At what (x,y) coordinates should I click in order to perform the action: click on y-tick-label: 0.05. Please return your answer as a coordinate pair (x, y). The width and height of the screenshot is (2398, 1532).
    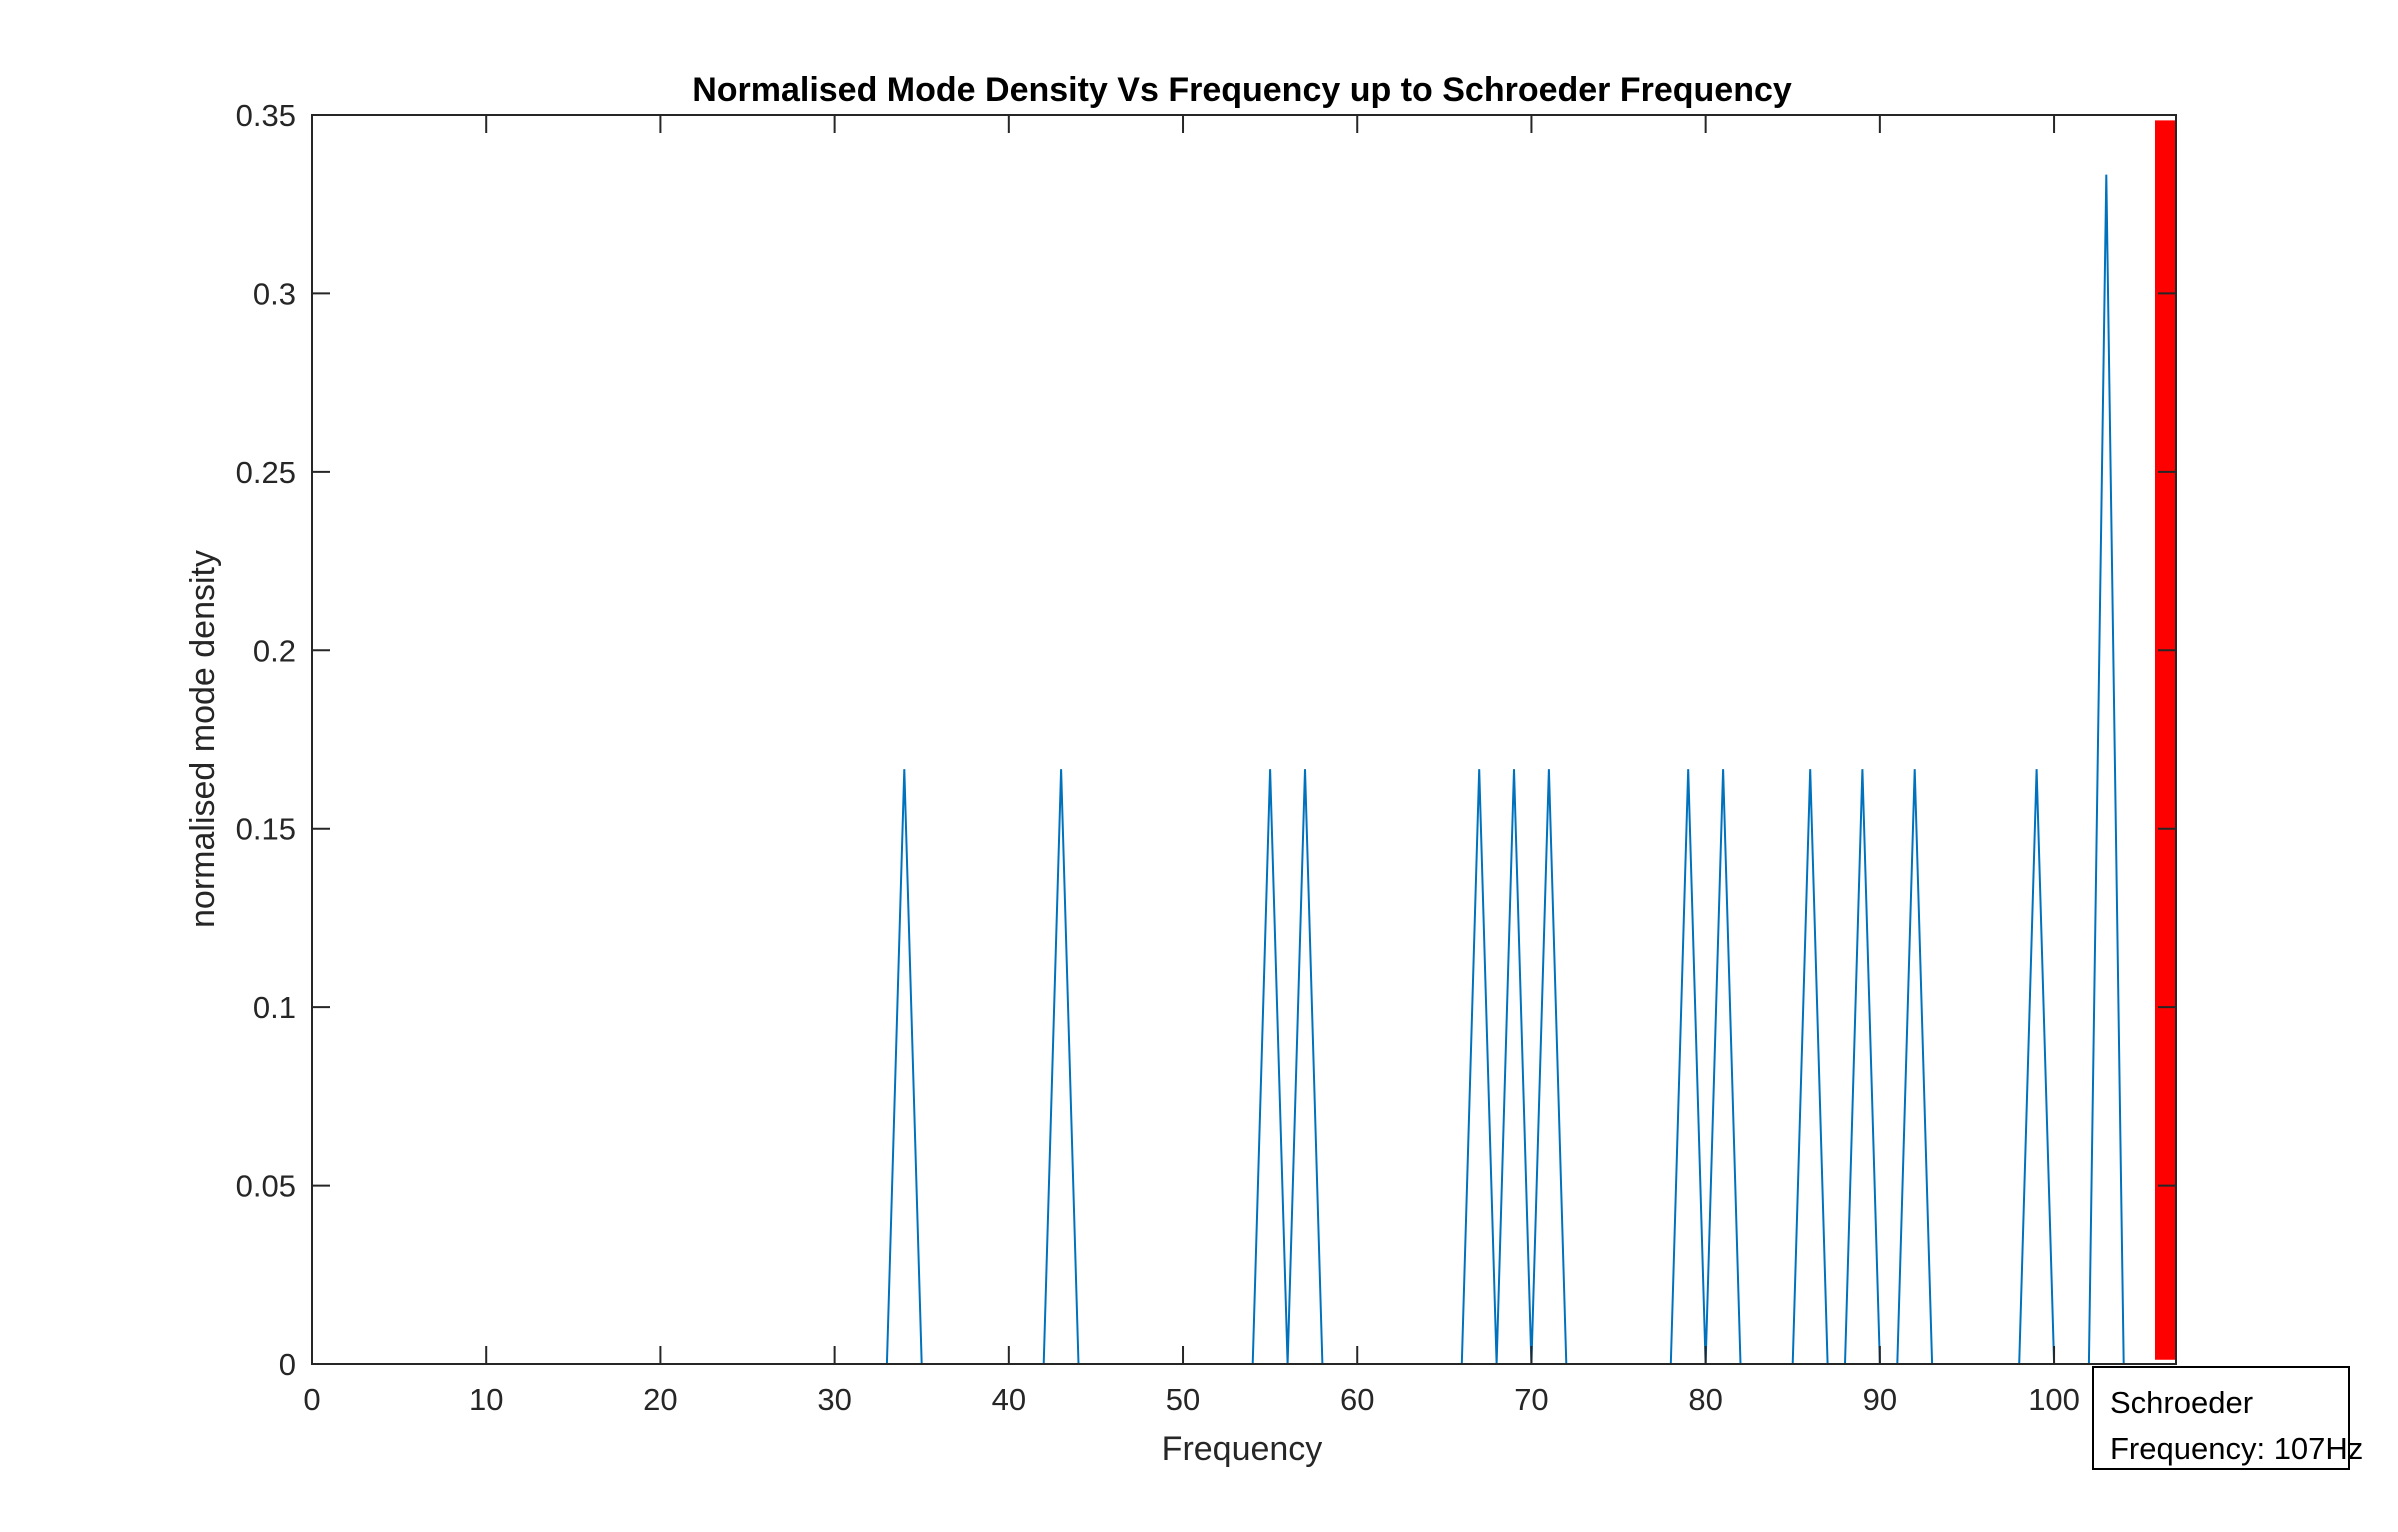
    Looking at the image, I should click on (266, 1186).